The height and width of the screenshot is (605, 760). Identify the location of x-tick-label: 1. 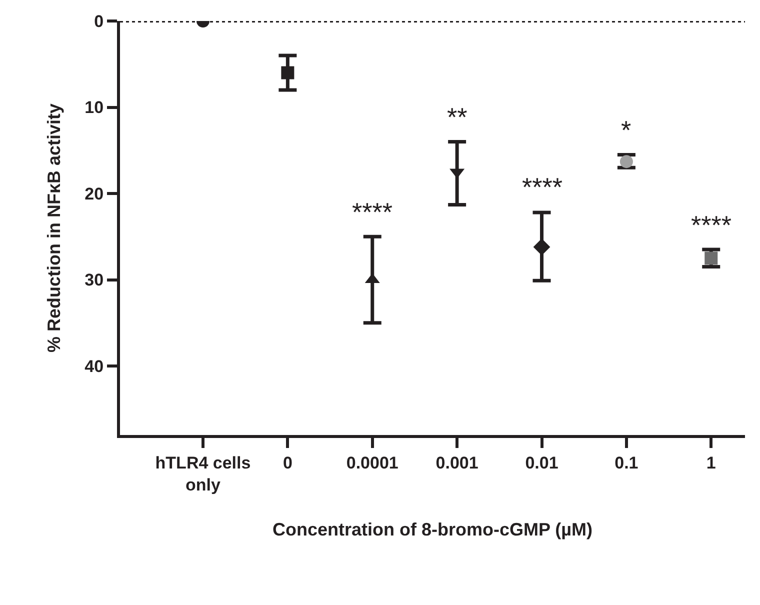
(711, 462).